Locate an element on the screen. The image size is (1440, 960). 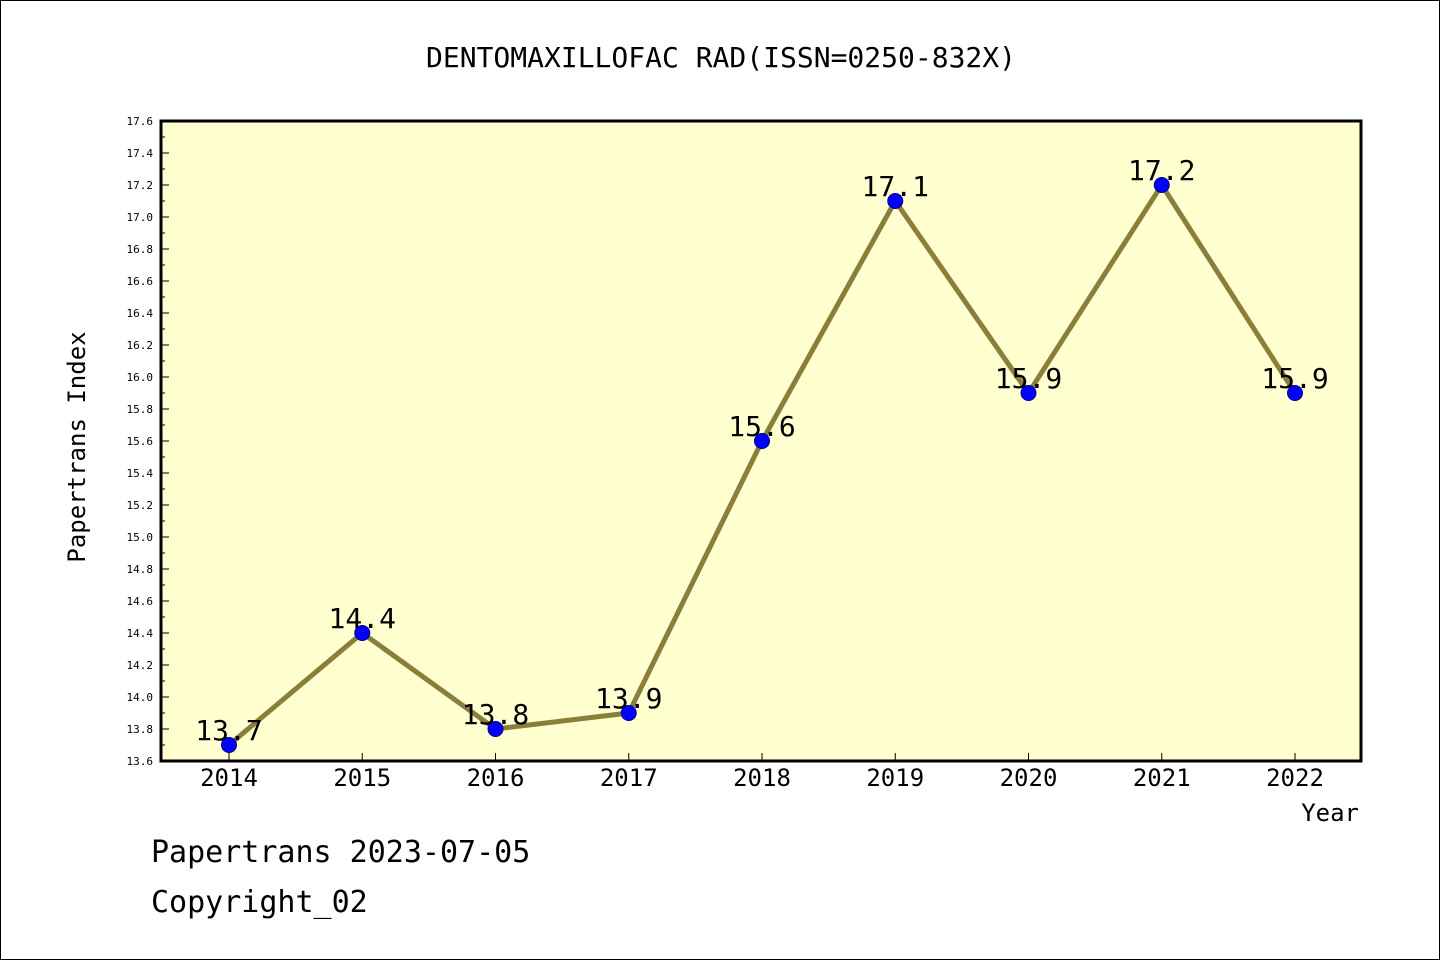
data-point-label: 13.7 is located at coordinates (228, 730).